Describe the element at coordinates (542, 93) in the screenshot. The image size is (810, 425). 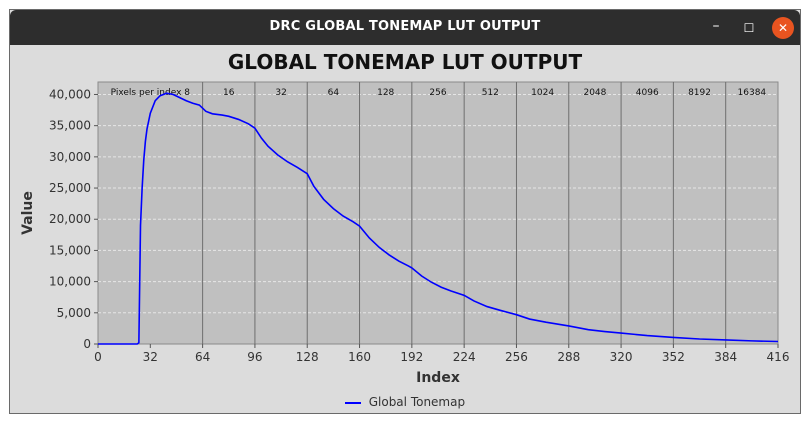
I see `section-label: 1024` at that location.